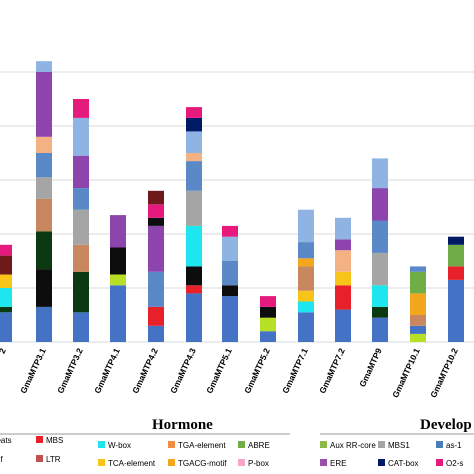 The width and height of the screenshot is (474, 474). What do you see at coordinates (446, 425) in the screenshot?
I see `legend-title-develop: Develop` at bounding box center [446, 425].